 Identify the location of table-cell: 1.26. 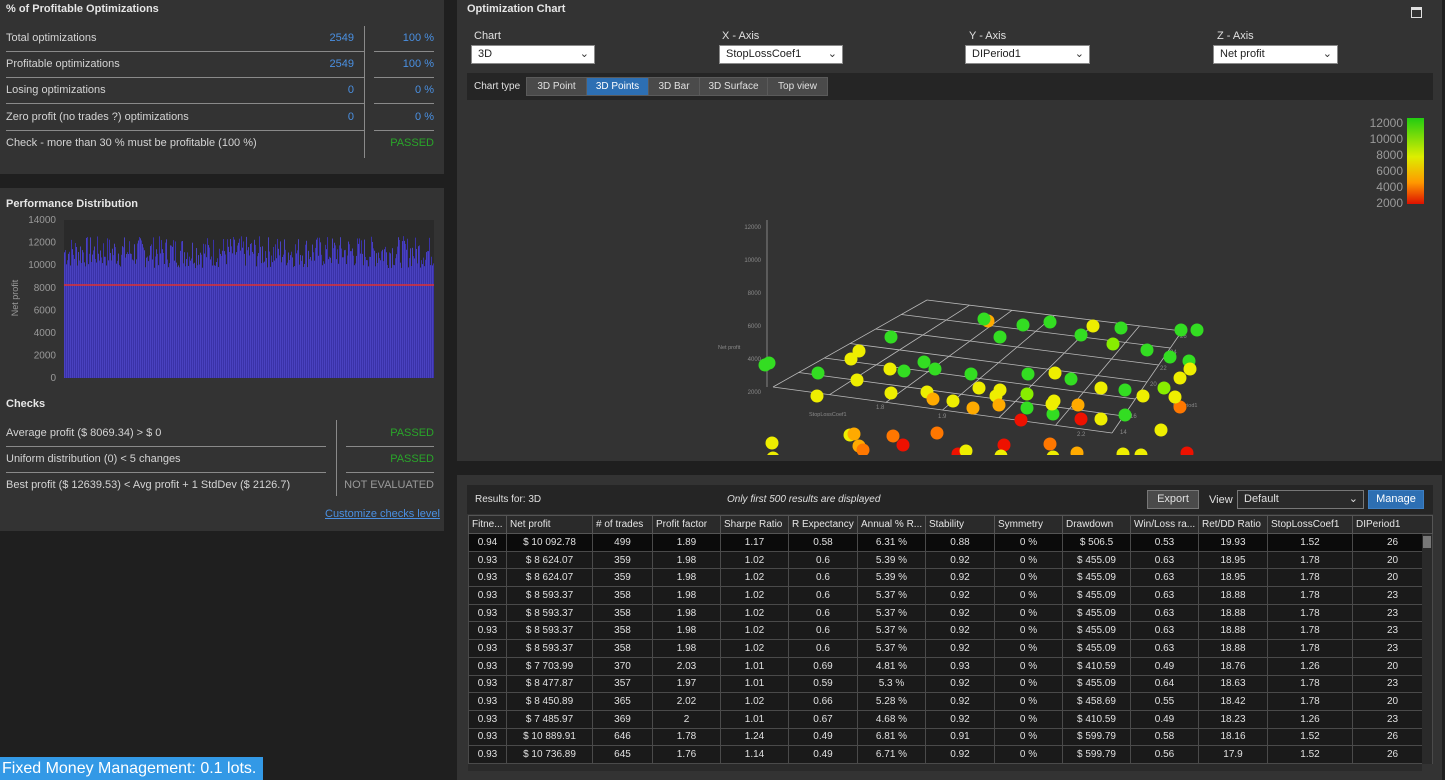
(1310, 666).